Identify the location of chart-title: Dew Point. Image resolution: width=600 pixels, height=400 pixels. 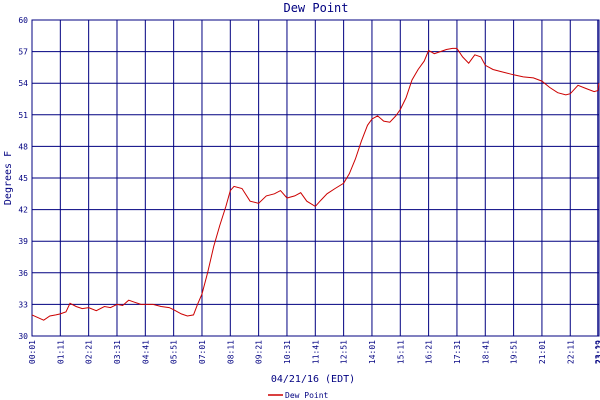
(315, 8).